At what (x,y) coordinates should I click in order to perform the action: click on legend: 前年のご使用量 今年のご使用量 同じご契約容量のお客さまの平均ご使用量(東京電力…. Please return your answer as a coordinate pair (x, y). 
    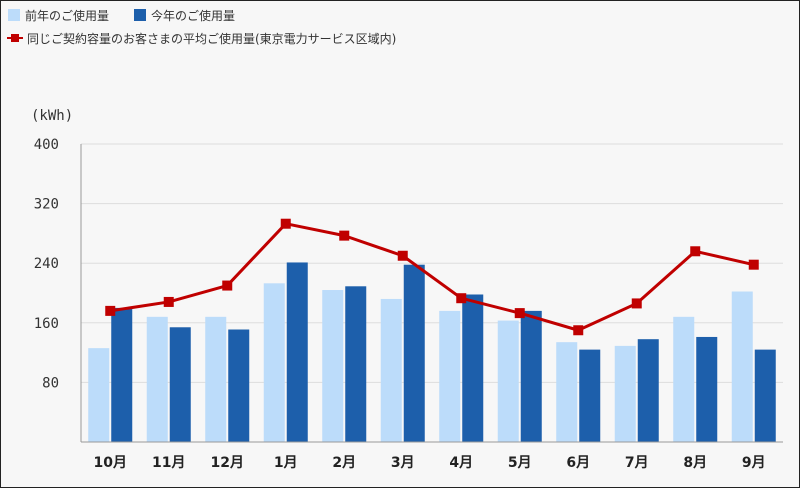
    Looking at the image, I should click on (201, 27).